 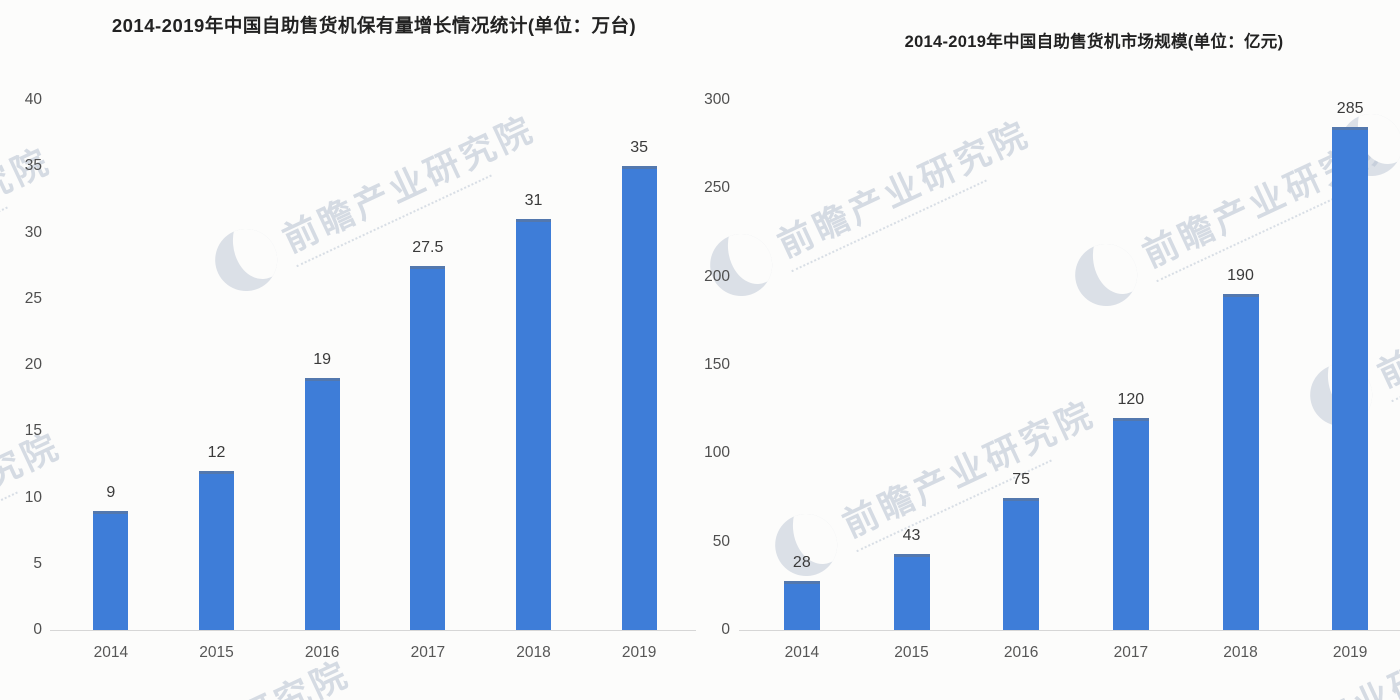 What do you see at coordinates (428, 247) in the screenshot?
I see `bar-value-label: 27.5` at bounding box center [428, 247].